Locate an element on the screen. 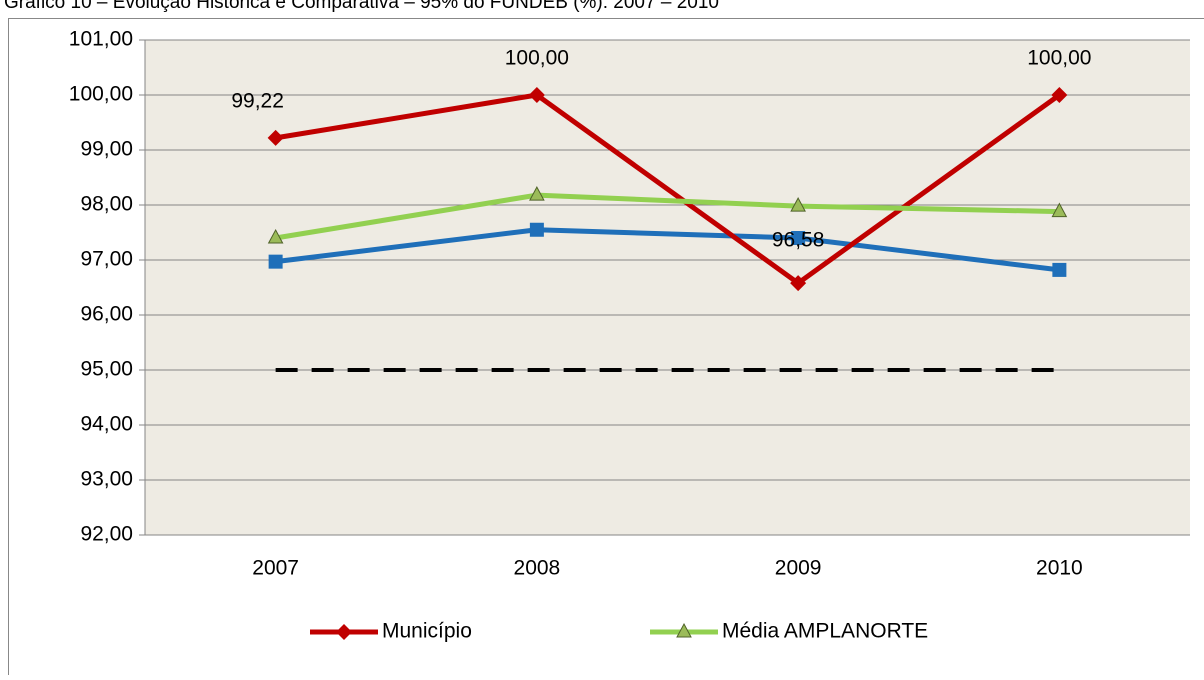  y-tick-label: 96,00 is located at coordinates (106, 314).